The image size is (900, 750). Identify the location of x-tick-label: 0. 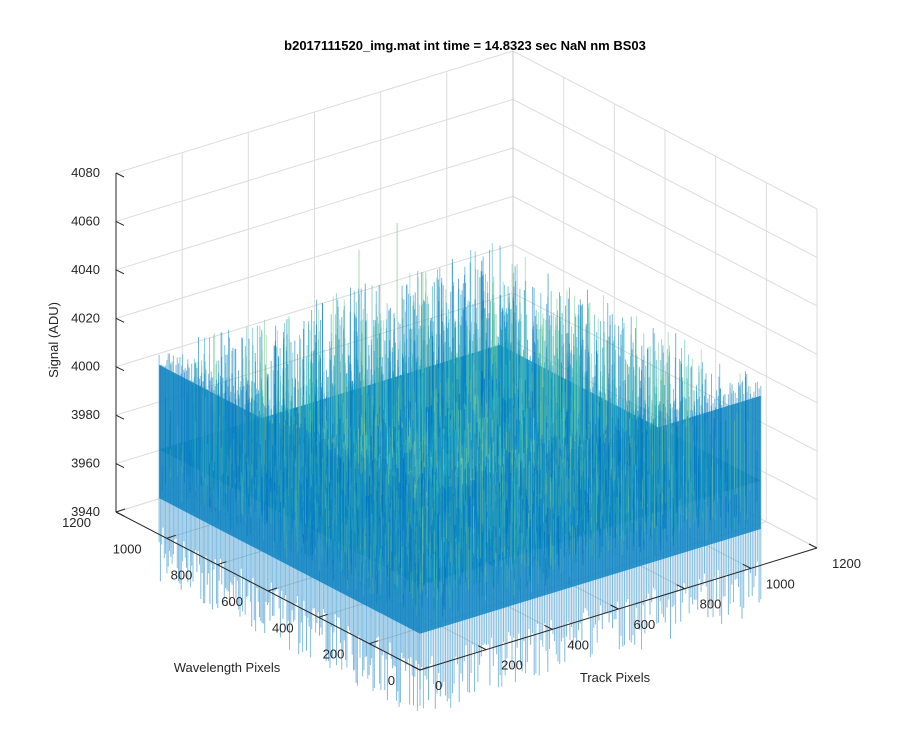
(438, 685).